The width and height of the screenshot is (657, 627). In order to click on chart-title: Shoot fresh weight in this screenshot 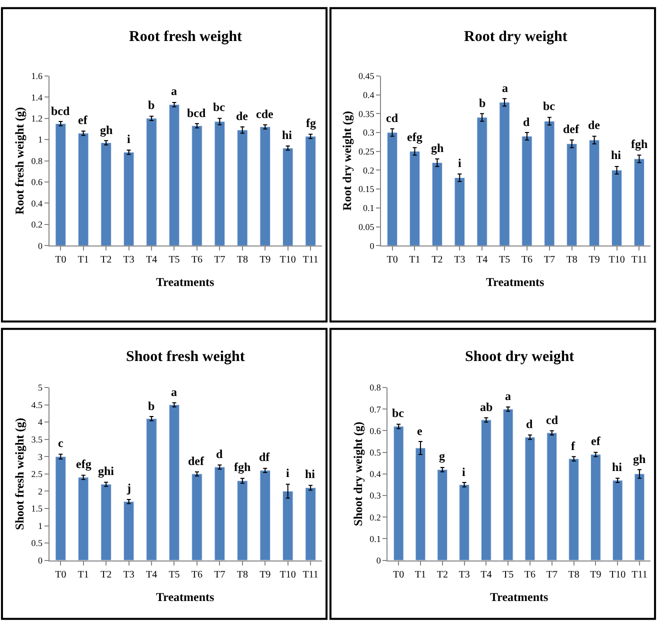, I will do `click(185, 357)`.